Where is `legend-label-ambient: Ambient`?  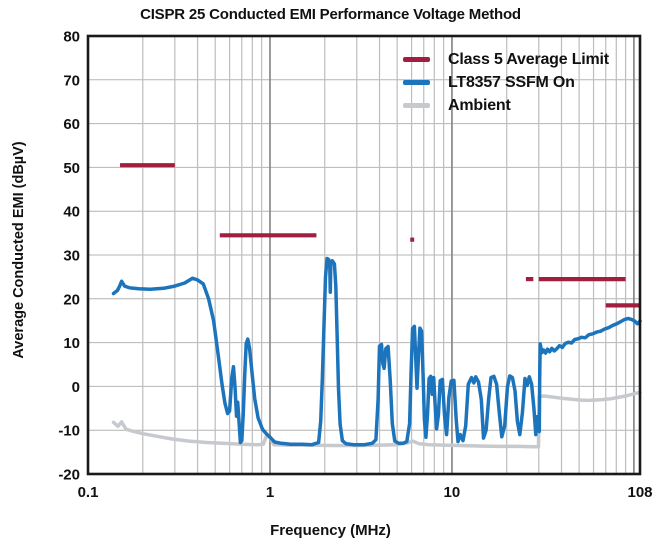
legend-label-ambient: Ambient is located at coordinates (479, 105).